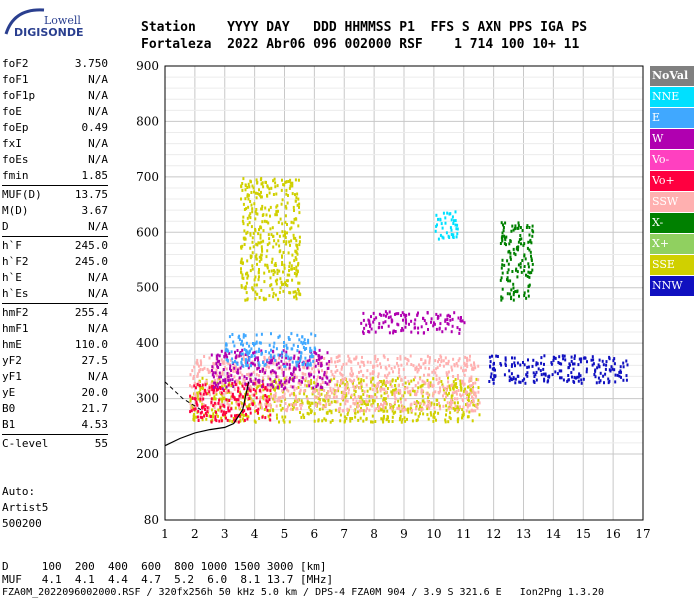 The height and width of the screenshot is (600, 700). I want to click on param-row-b0: B0 21.7, so click(55, 409).